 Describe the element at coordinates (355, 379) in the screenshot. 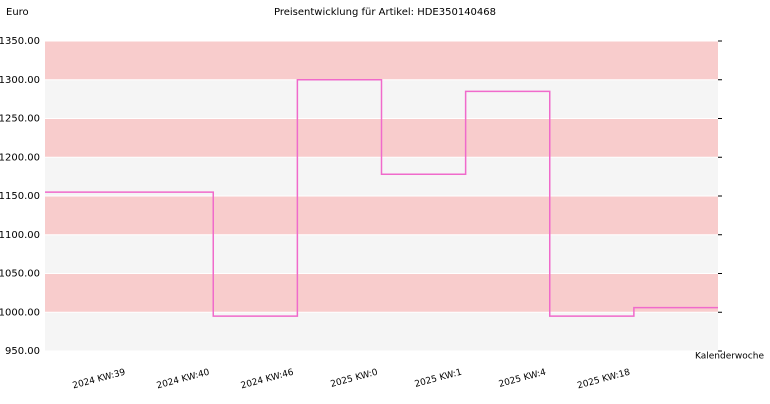

I see `x-tick-label: 2025 KW:0` at that location.